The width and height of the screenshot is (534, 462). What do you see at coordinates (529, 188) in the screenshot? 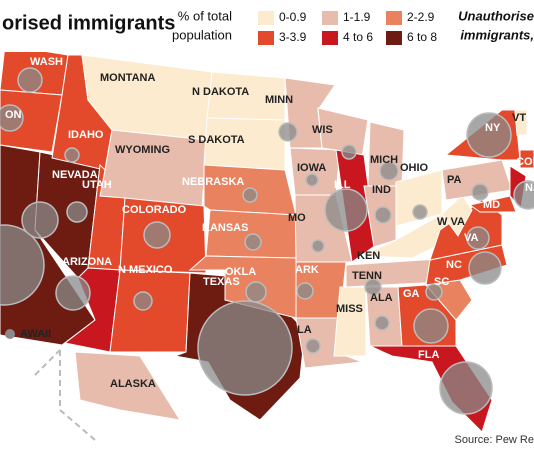
I see `state-label: NJ` at bounding box center [529, 188].